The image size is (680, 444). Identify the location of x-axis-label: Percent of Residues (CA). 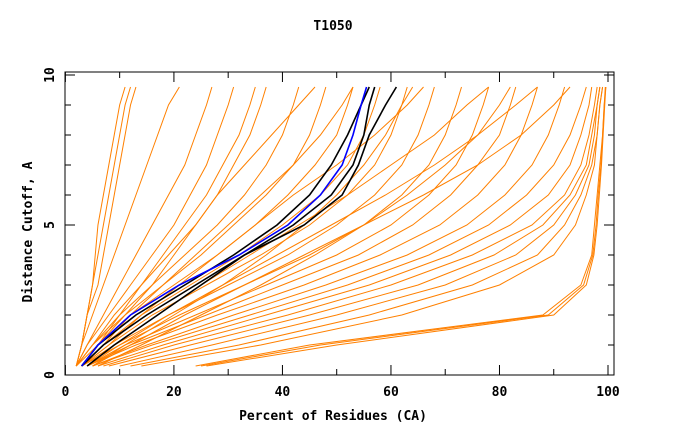
(333, 416).